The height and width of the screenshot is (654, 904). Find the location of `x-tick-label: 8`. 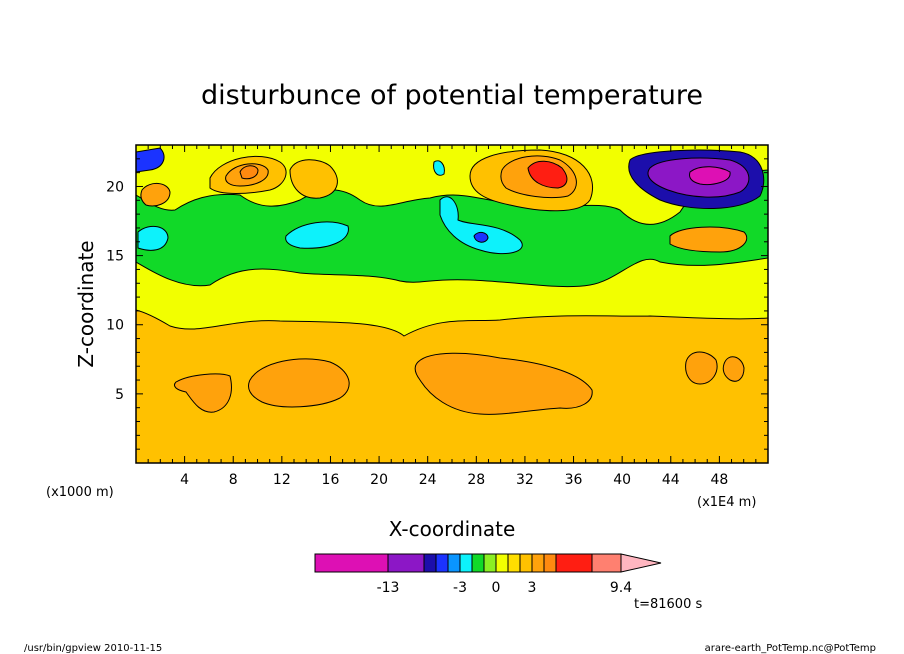

x-tick-label: 8 is located at coordinates (233, 480).